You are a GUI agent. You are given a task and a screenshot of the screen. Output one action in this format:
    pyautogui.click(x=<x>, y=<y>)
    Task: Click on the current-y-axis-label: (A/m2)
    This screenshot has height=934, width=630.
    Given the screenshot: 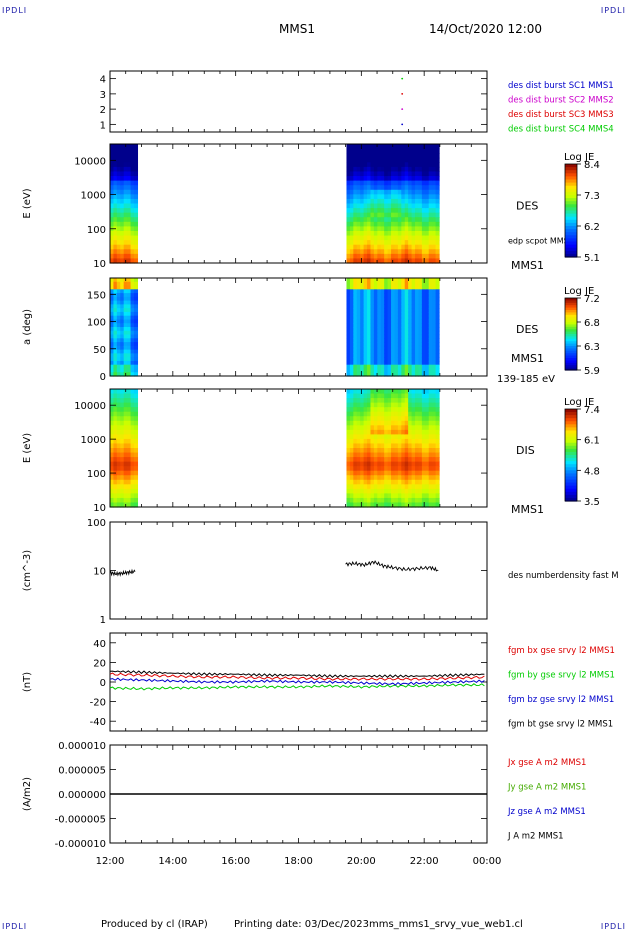 What is the action you would take?
    pyautogui.click(x=27, y=794)
    